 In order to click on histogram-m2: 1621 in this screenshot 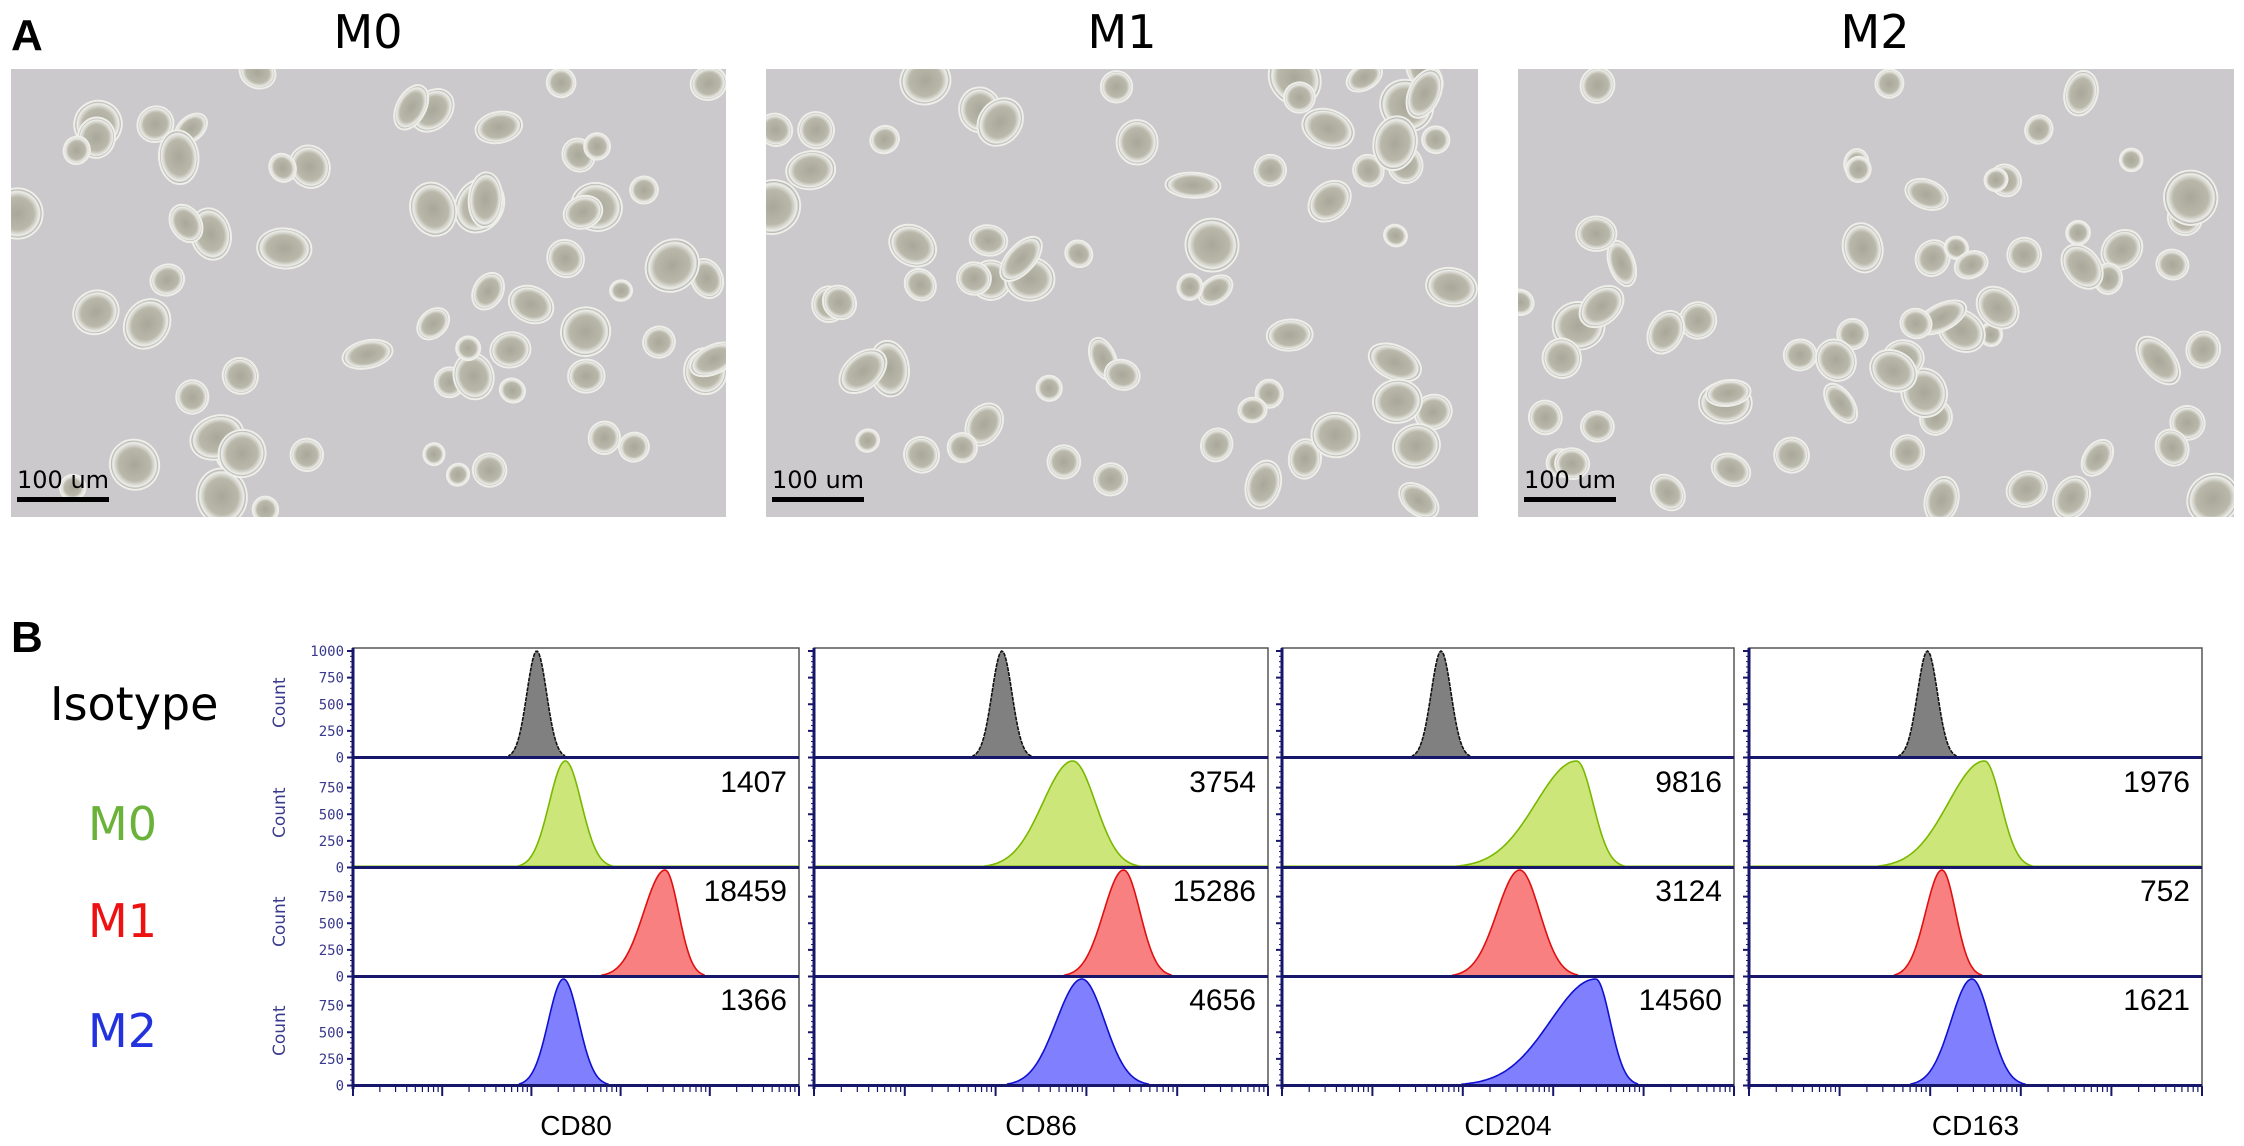, I will do `click(1972, 1032)`.